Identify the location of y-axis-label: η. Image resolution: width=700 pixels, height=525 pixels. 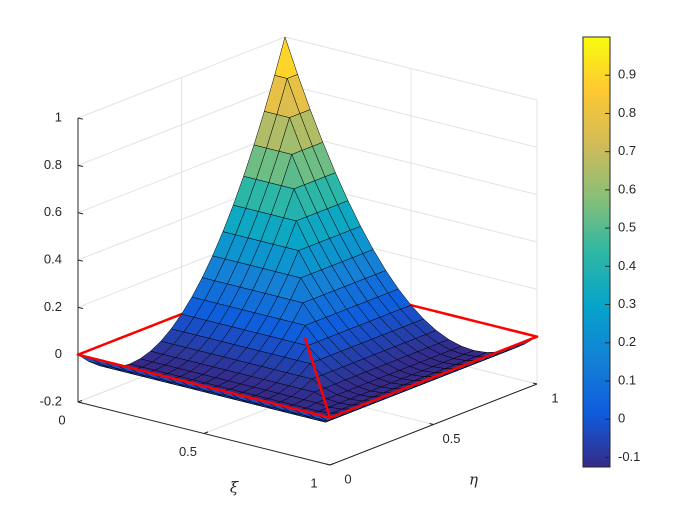
(473, 480).